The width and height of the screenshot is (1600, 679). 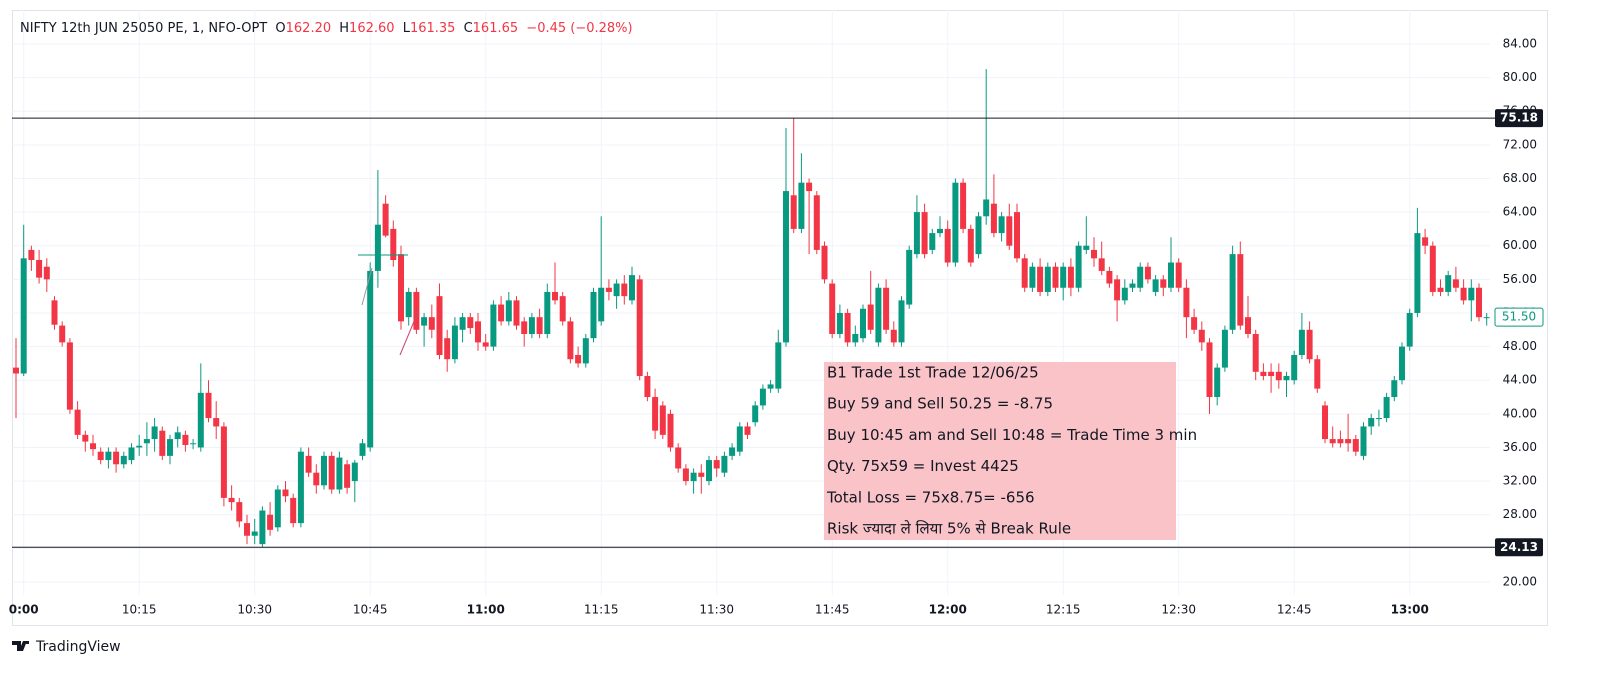 I want to click on brand-name: TradingView, so click(x=78, y=647).